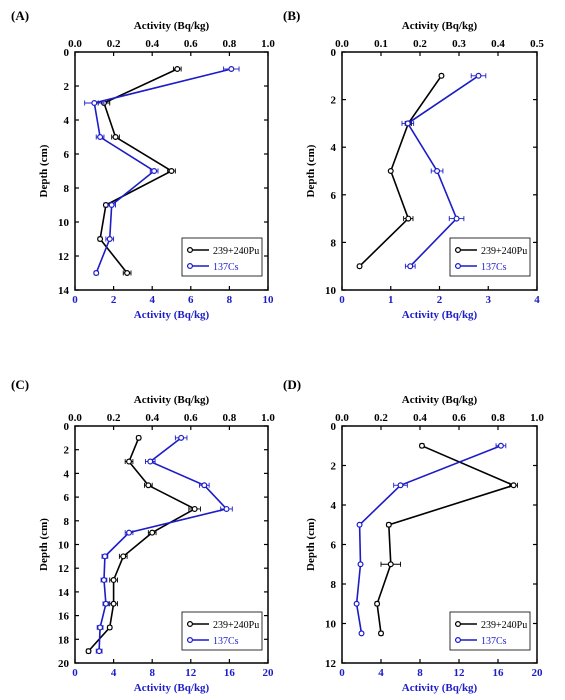 This screenshot has height=700, width=565. What do you see at coordinates (292, 384) in the screenshot?
I see `panel-label: (D)` at bounding box center [292, 384].